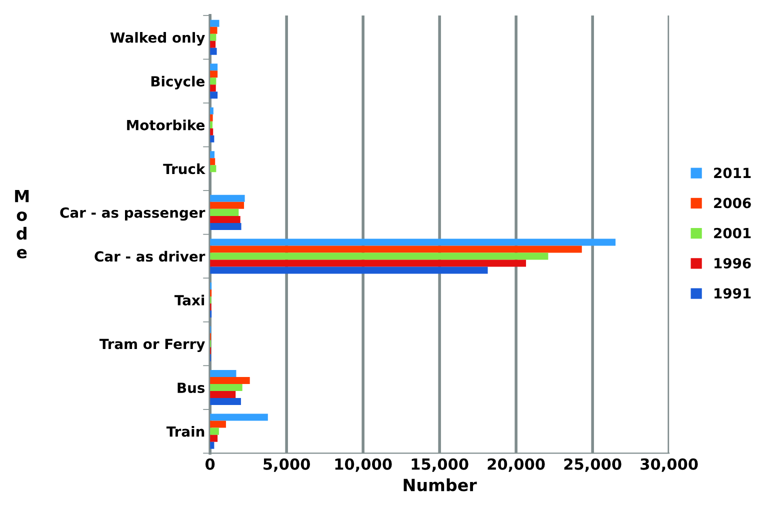  What do you see at coordinates (440, 485) in the screenshot?
I see `x-axis-title: Number` at bounding box center [440, 485].